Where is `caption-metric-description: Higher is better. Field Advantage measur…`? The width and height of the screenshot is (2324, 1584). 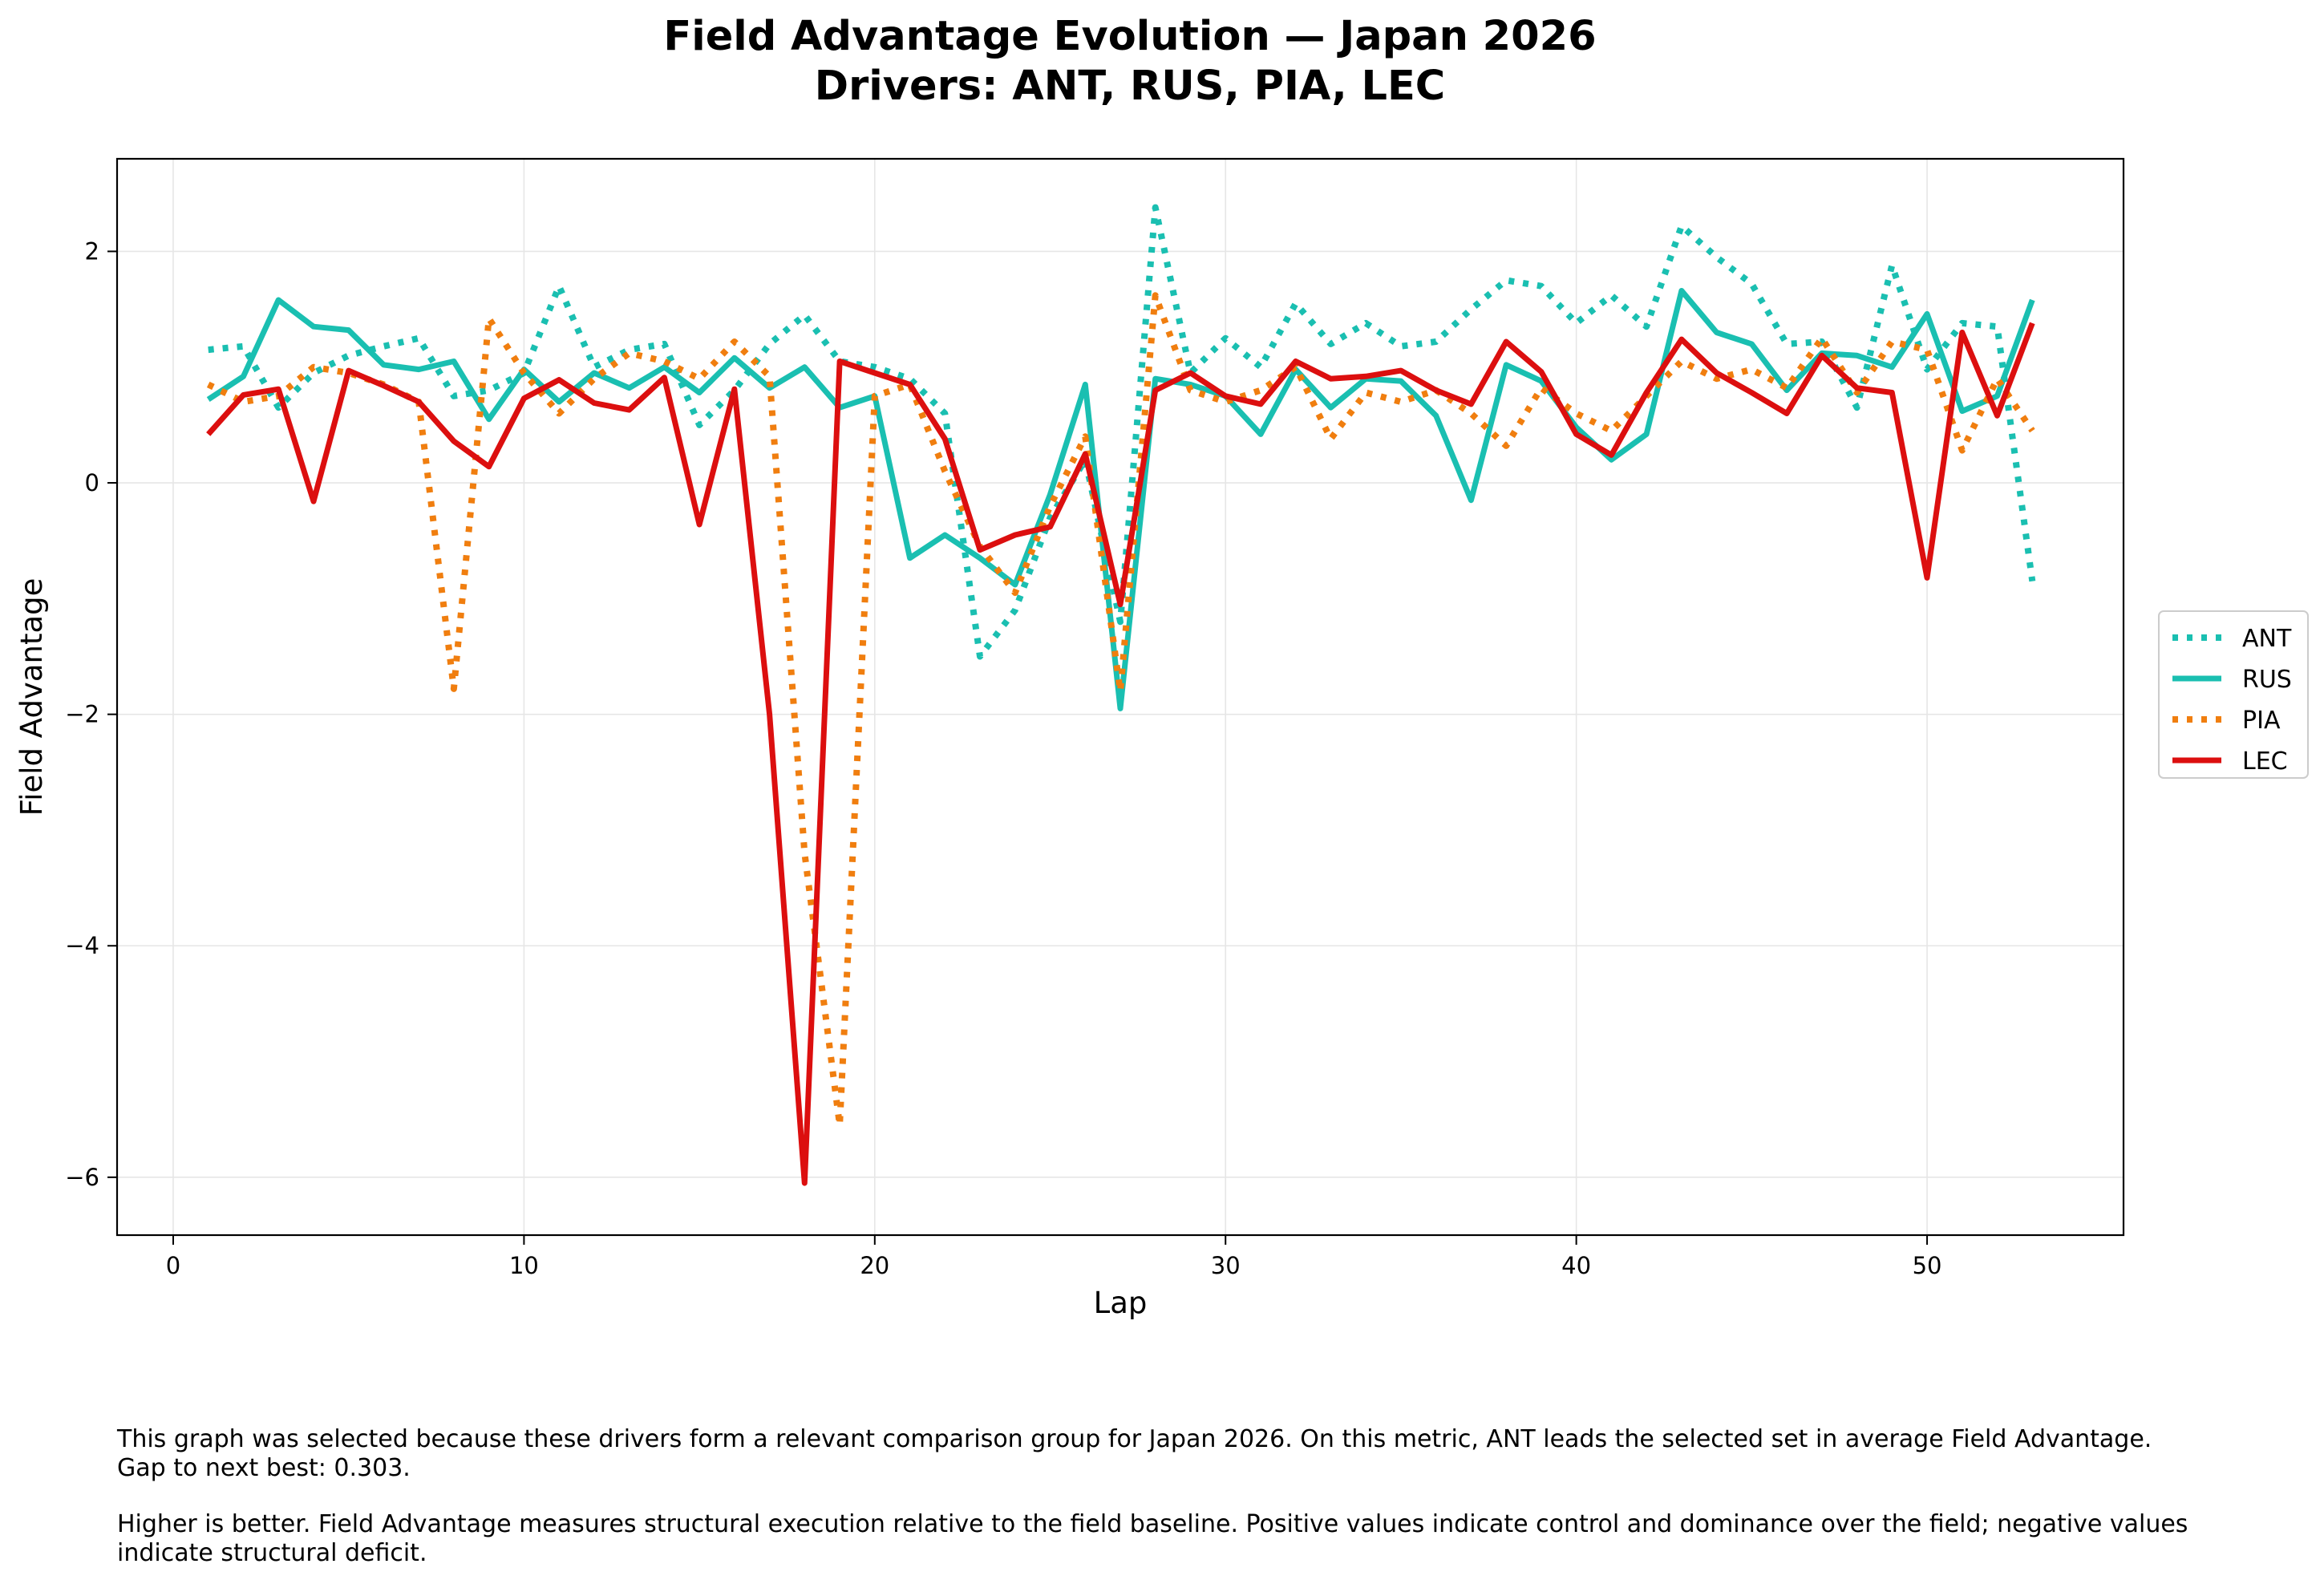
caption-metric-description: Higher is better. Field Advantage measur… is located at coordinates (1152, 1538).